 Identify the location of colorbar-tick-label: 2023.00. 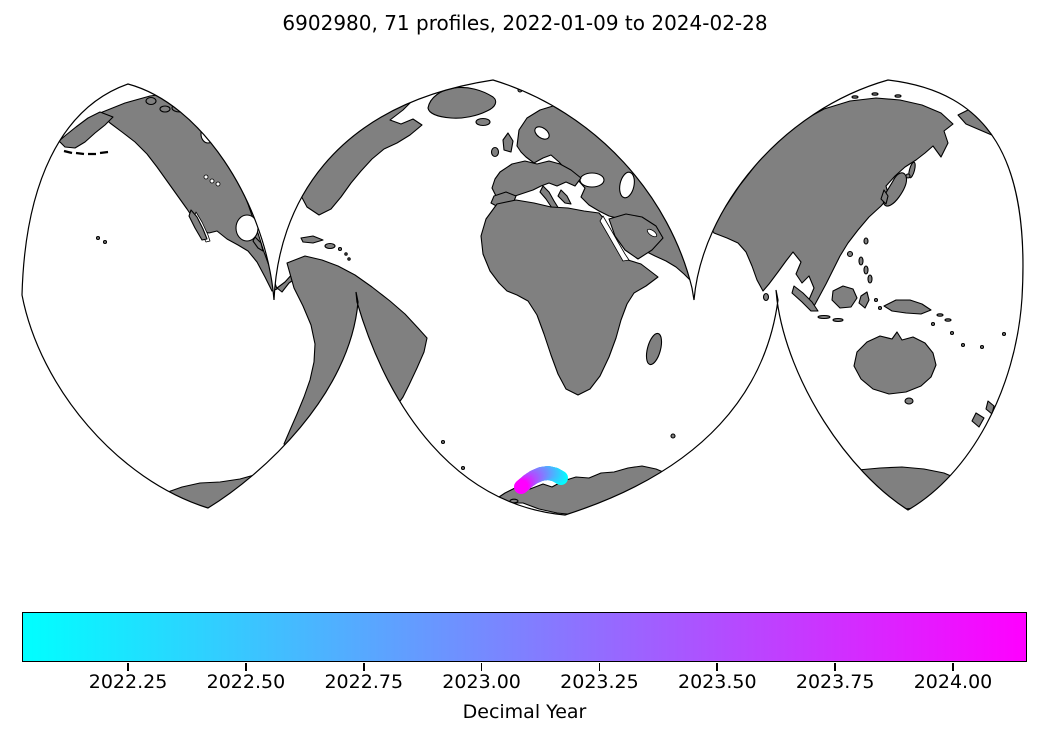
(481, 682).